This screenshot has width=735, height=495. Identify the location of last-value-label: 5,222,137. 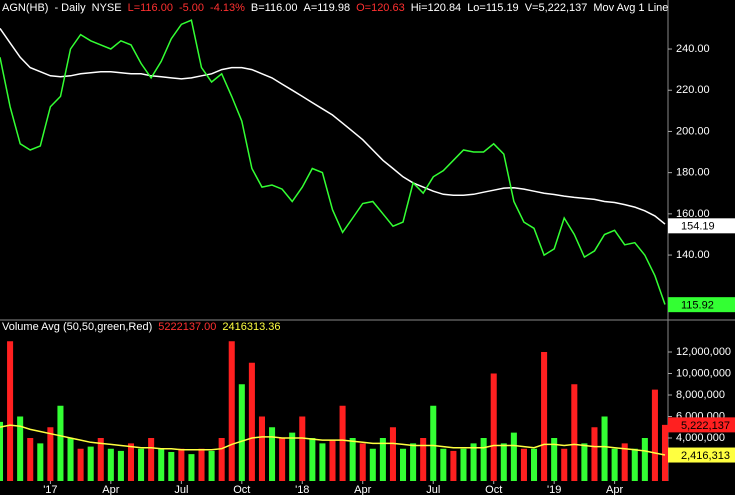
(705, 426).